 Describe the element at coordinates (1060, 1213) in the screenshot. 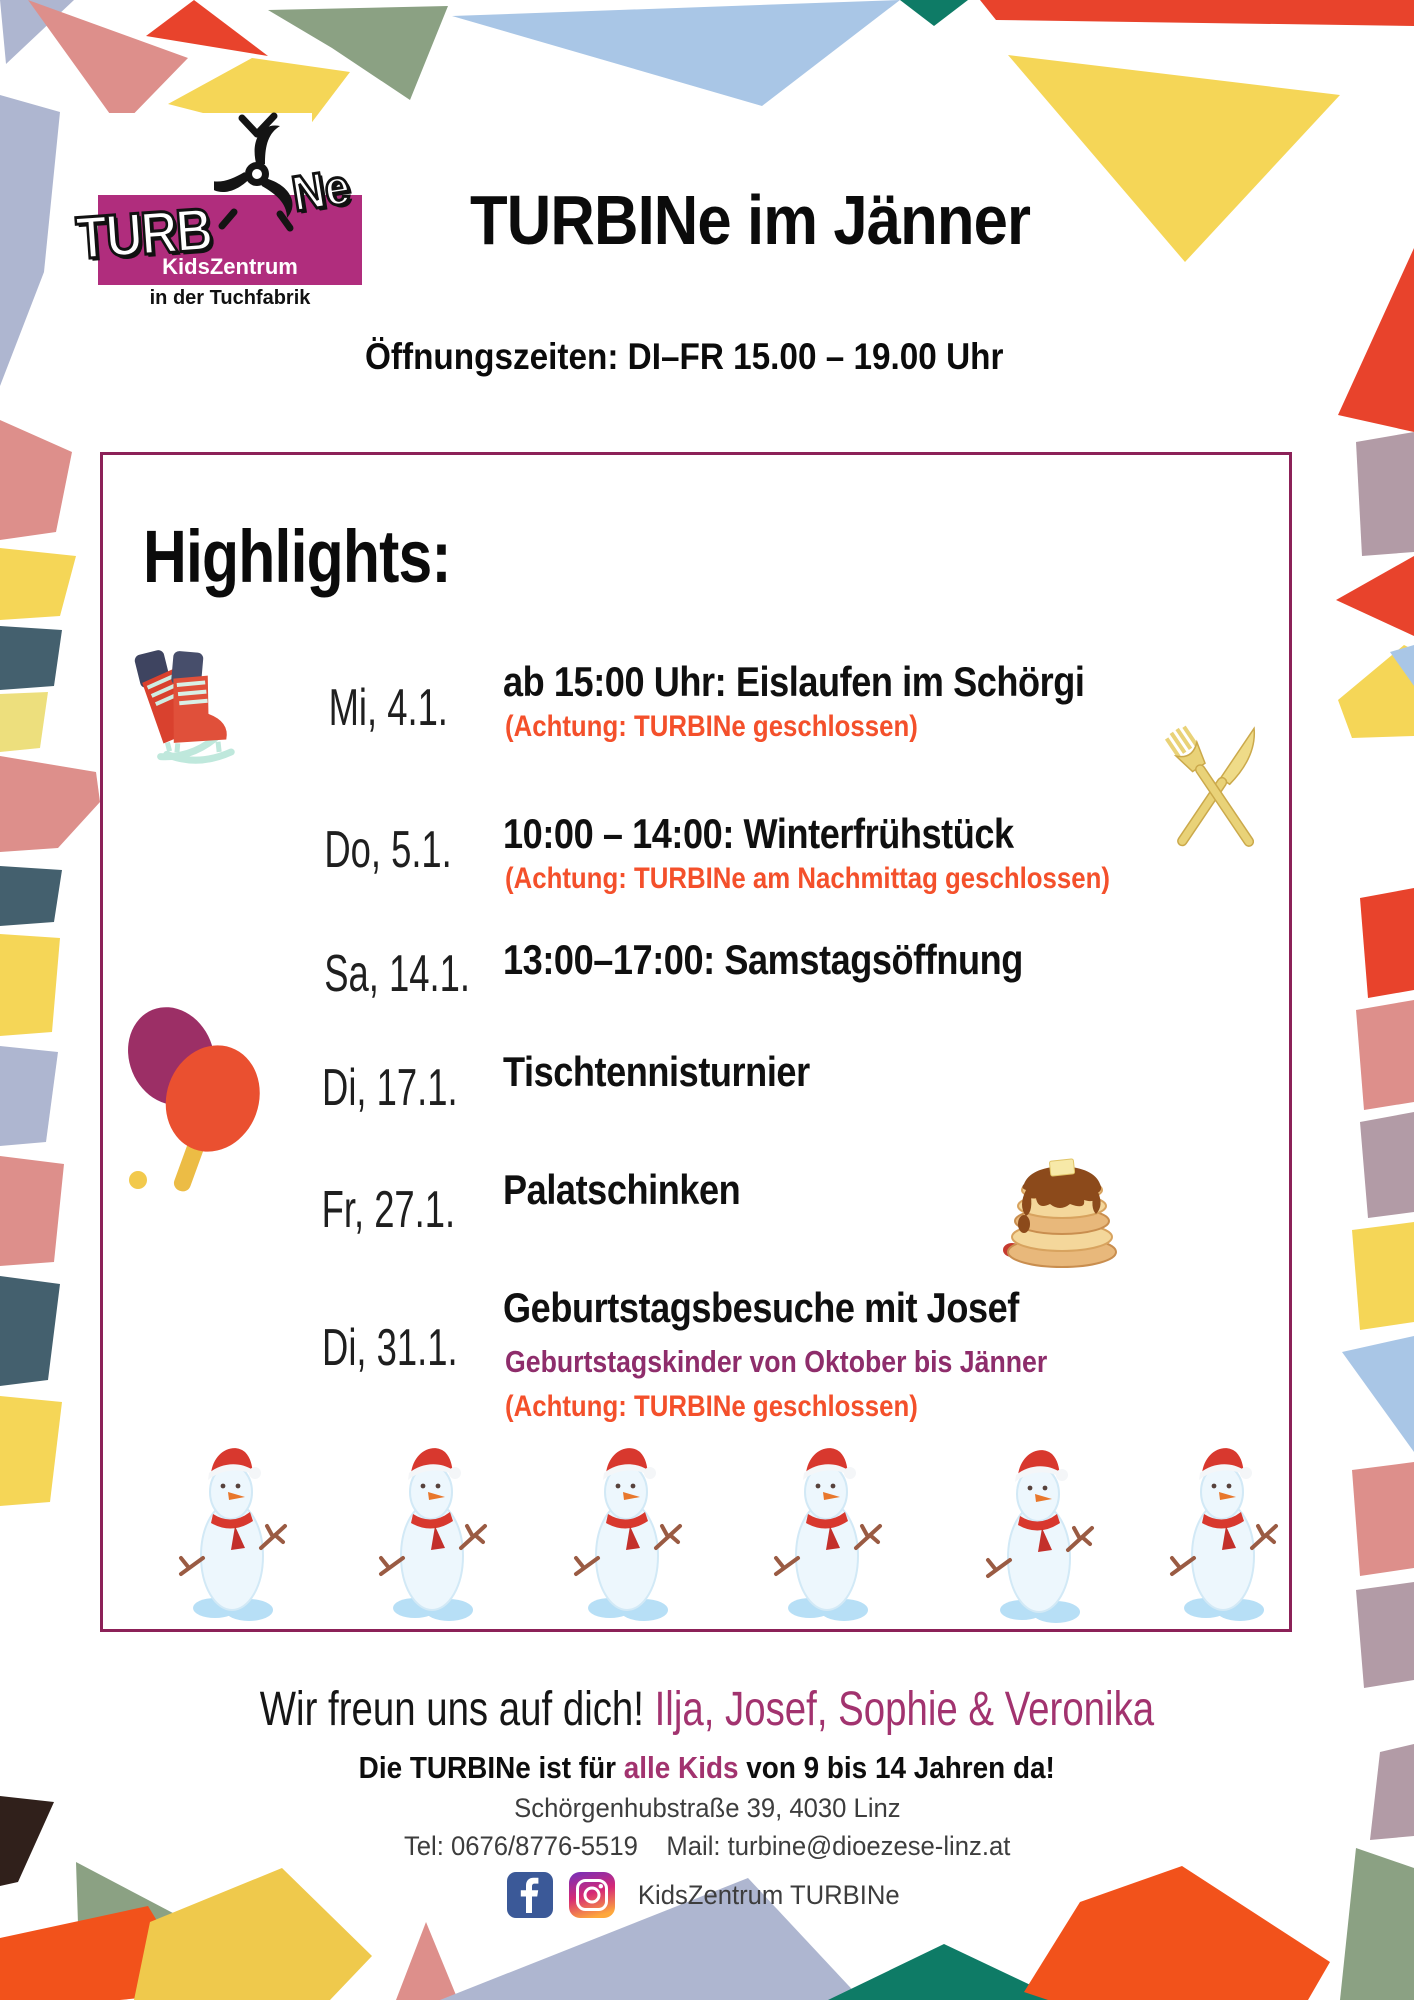

I see `pancakes-icon` at that location.